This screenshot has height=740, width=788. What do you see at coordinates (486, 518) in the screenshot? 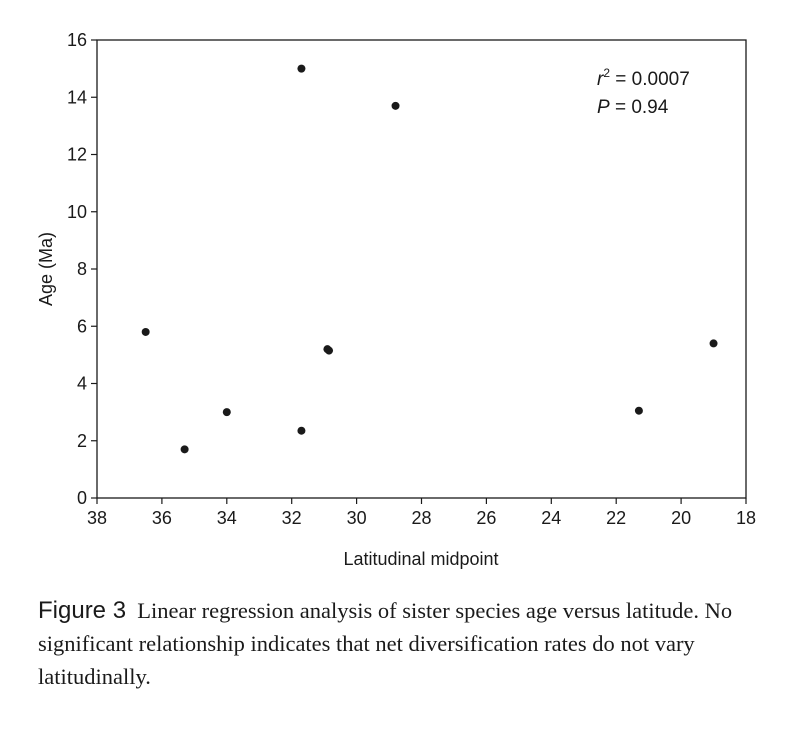
I see `x-tick-label: 26` at bounding box center [486, 518].